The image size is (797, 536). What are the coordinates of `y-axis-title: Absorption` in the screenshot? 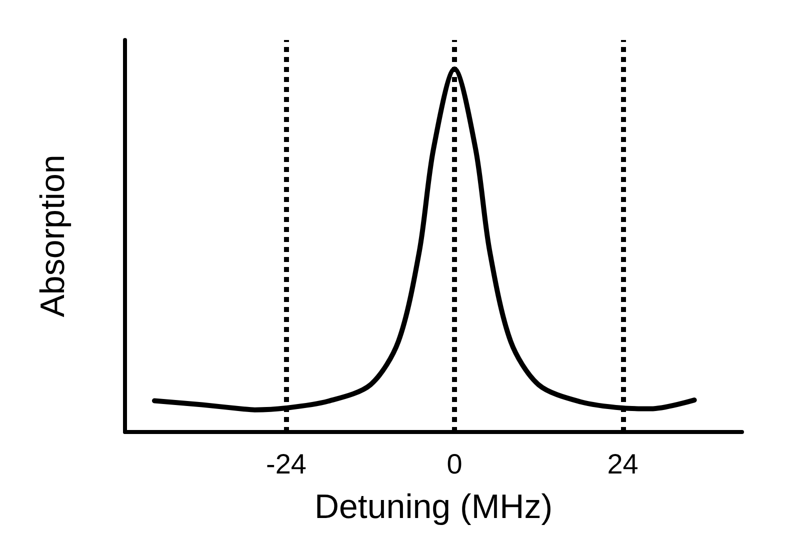 It's located at (53, 236).